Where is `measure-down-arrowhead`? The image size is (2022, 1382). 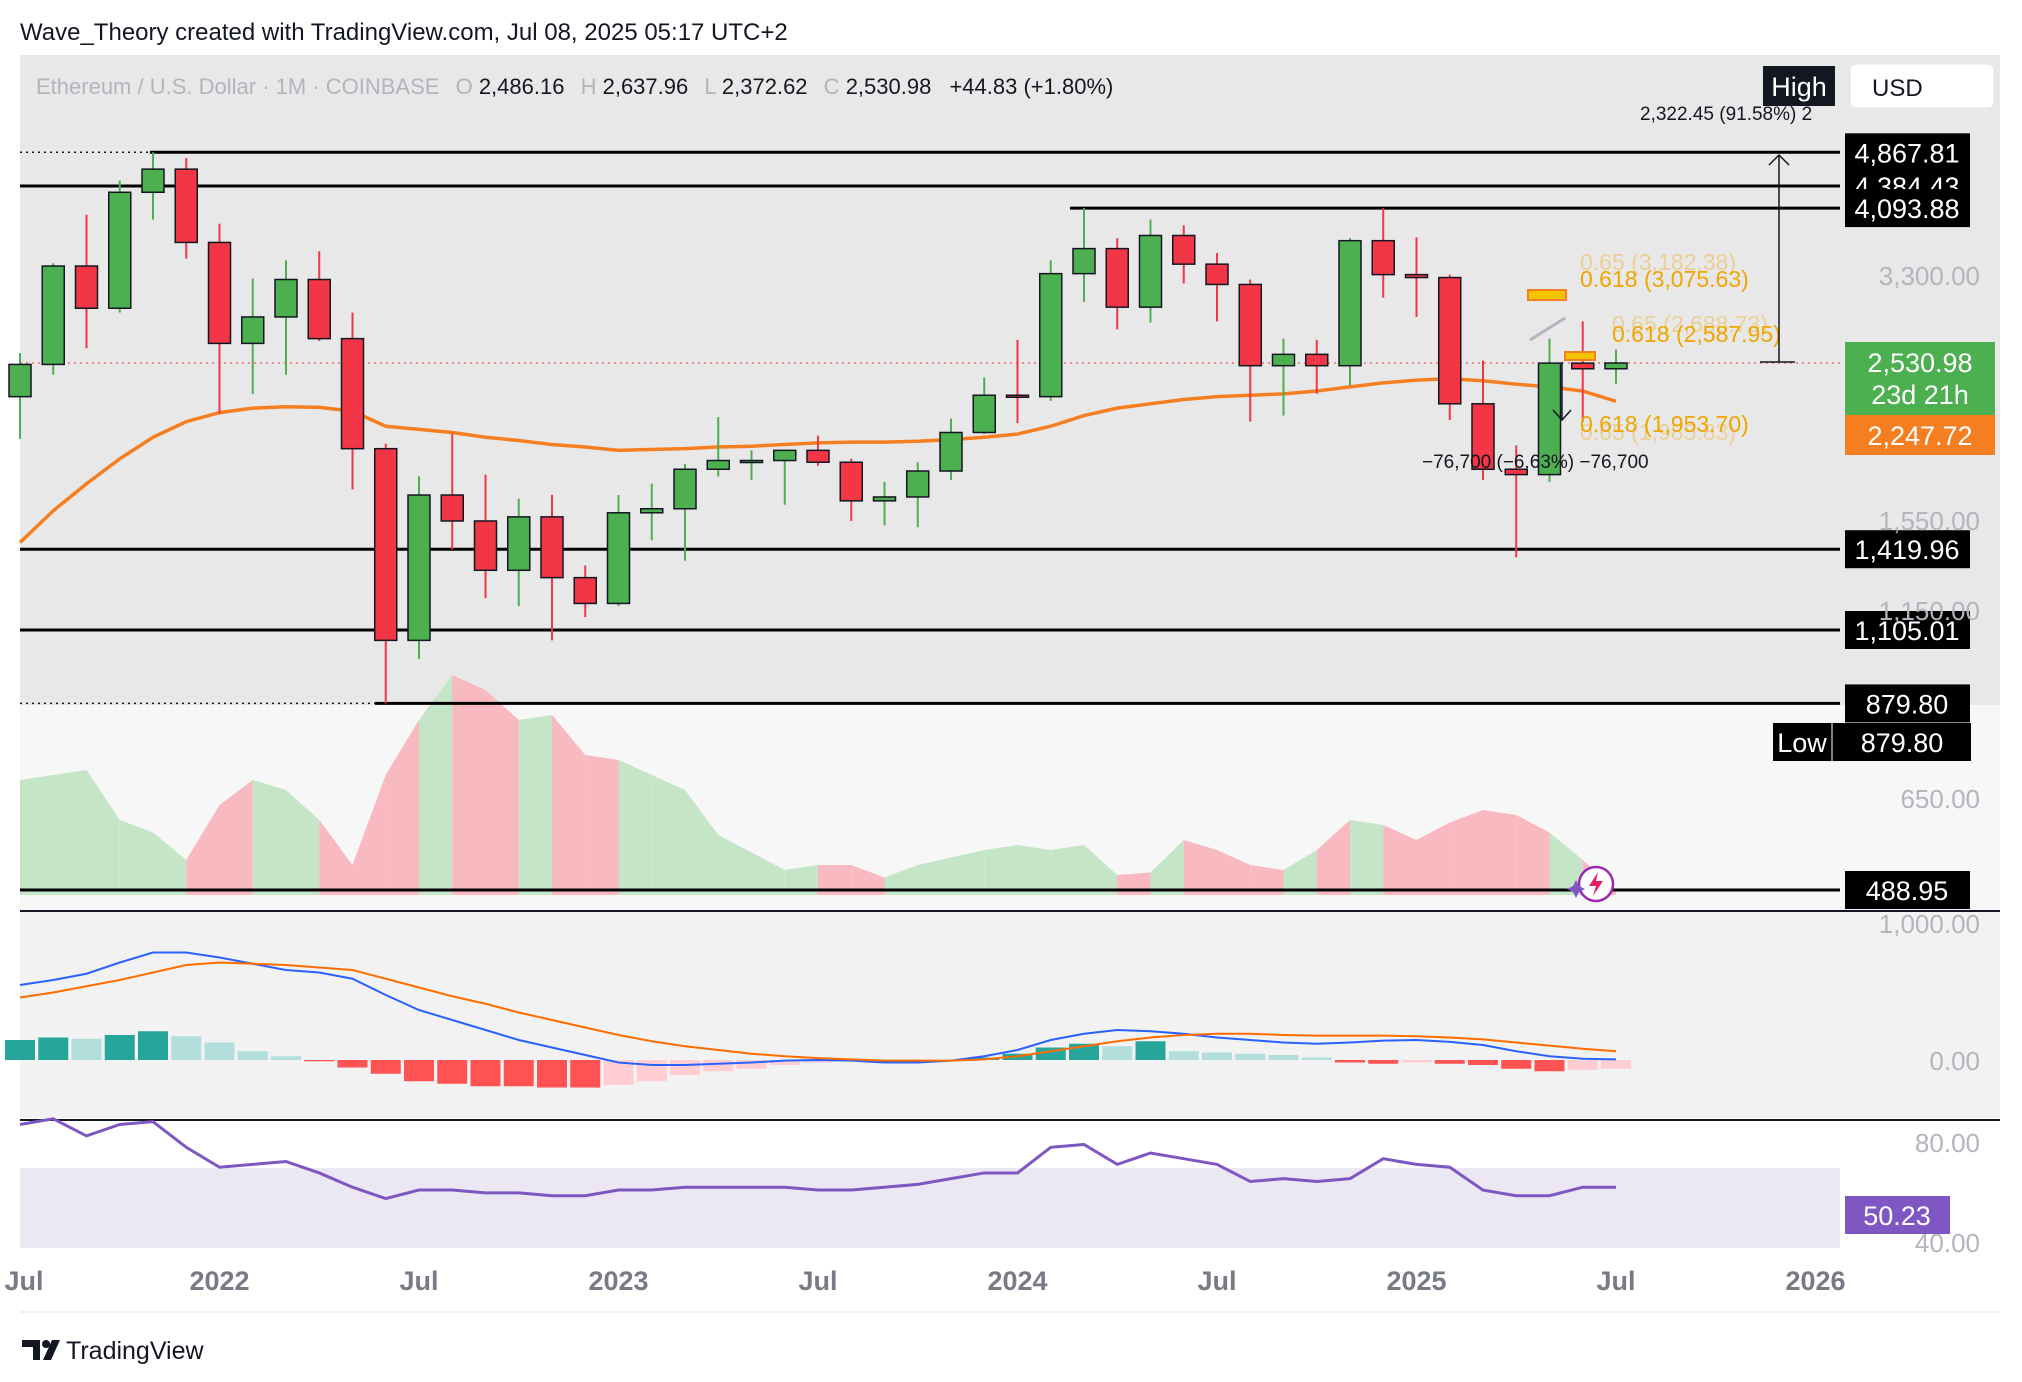 measure-down-arrowhead is located at coordinates (1562, 415).